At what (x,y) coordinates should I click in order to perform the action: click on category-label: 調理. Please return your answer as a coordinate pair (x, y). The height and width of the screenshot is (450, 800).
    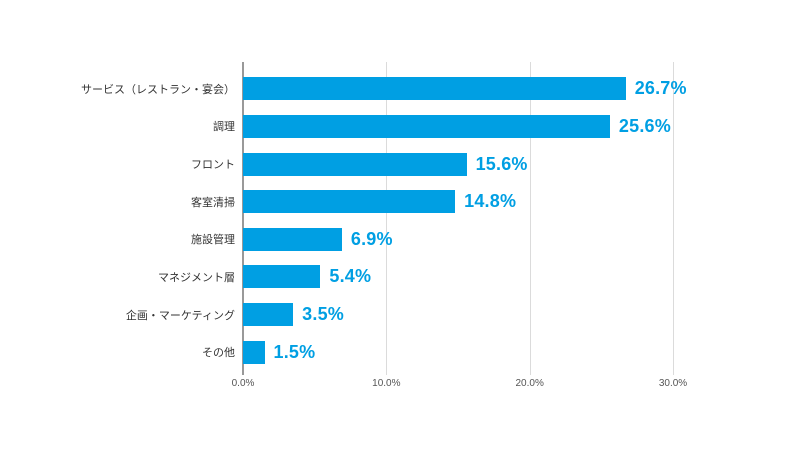
    Looking at the image, I should click on (224, 127).